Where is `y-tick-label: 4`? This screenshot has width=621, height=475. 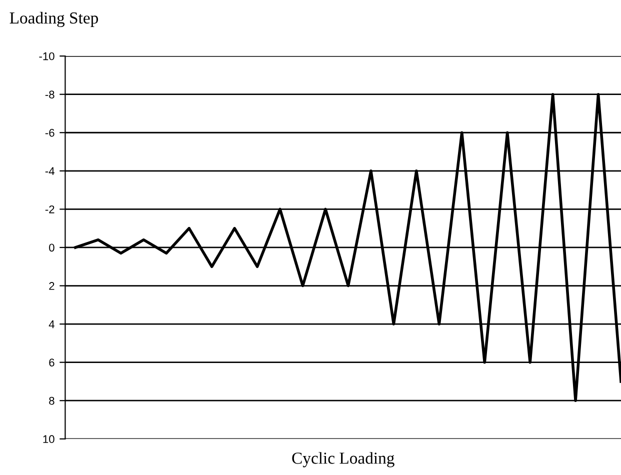
y-tick-label: 4 is located at coordinates (51, 324).